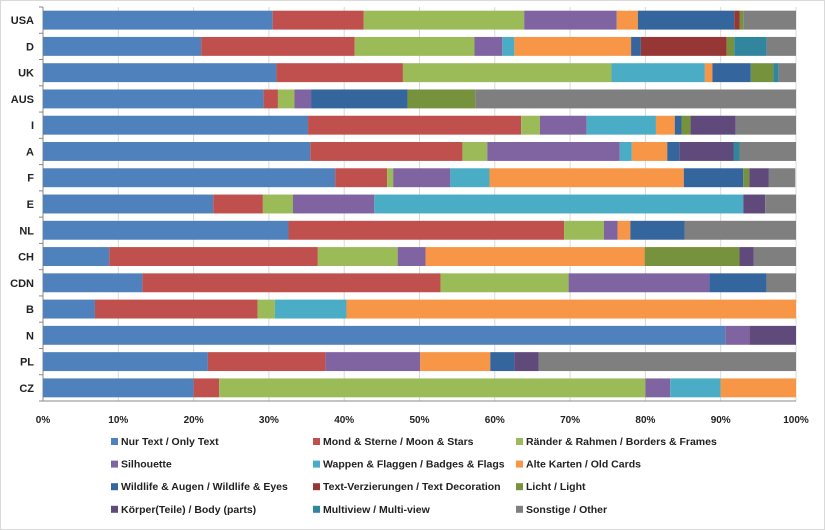  Describe the element at coordinates (621, 442) in the screenshot. I see `legend-label: Ränder & Rahmen / Borders & Frames` at that location.